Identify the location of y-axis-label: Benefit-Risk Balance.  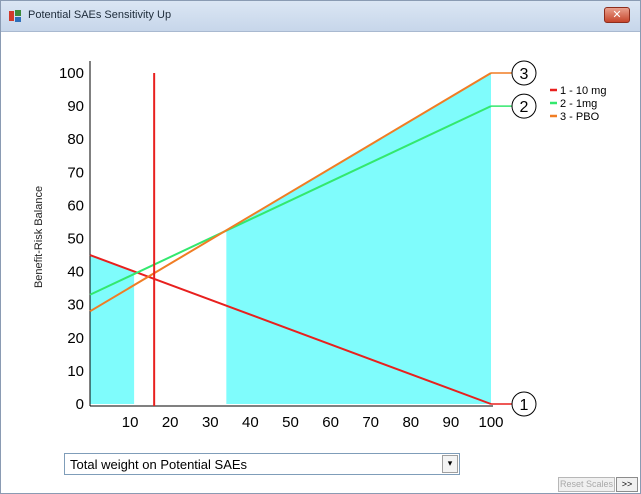
(39, 237).